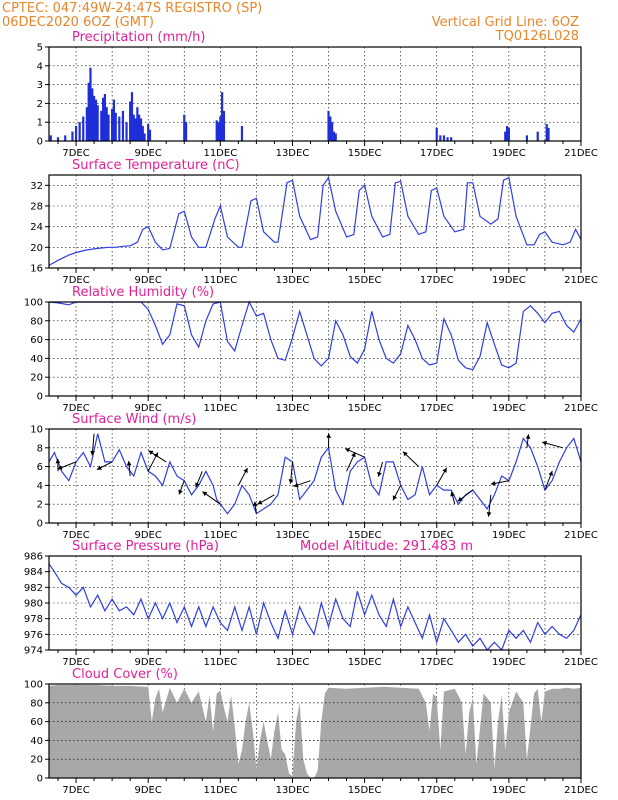  What do you see at coordinates (156, 165) in the screenshot?
I see `panel-title-temperature: Surface Temperature (nC)` at bounding box center [156, 165].